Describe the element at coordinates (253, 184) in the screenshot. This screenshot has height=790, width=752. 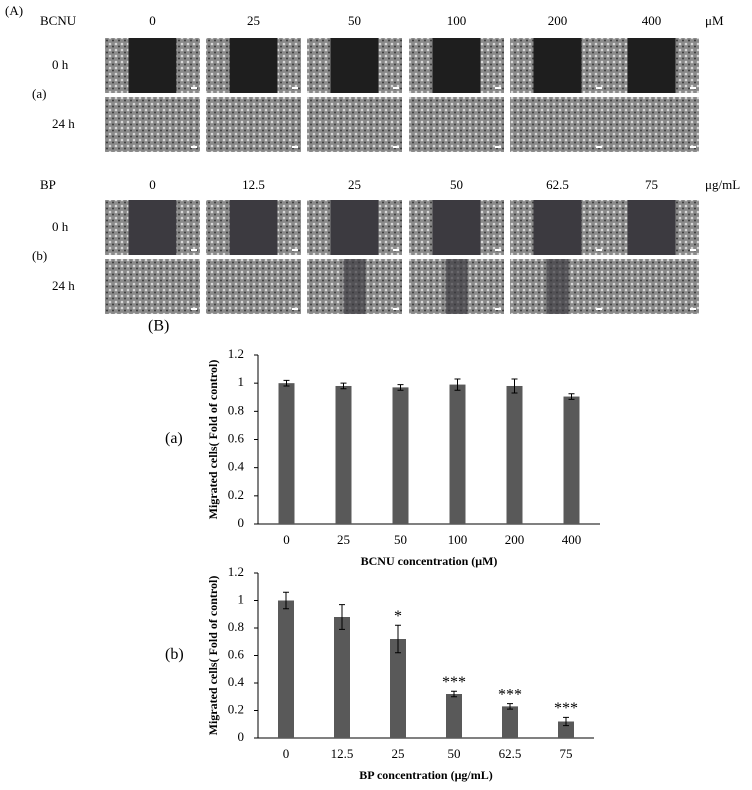
I see `dose-label: 12.5` at that location.